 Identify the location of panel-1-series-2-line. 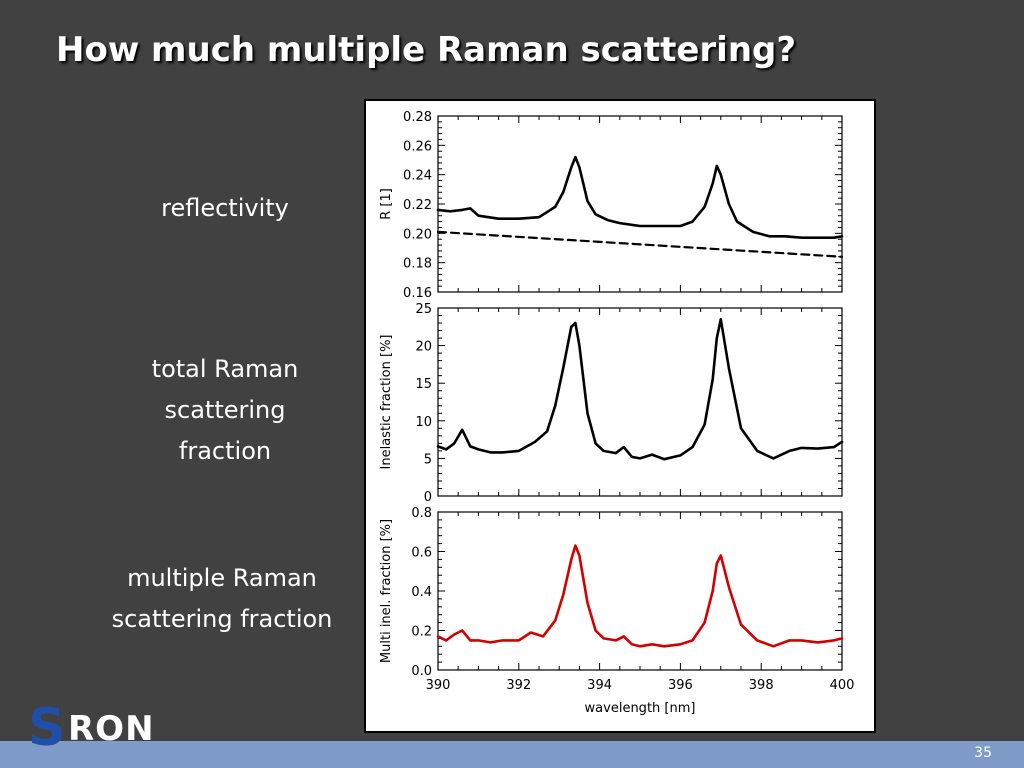
(640, 244).